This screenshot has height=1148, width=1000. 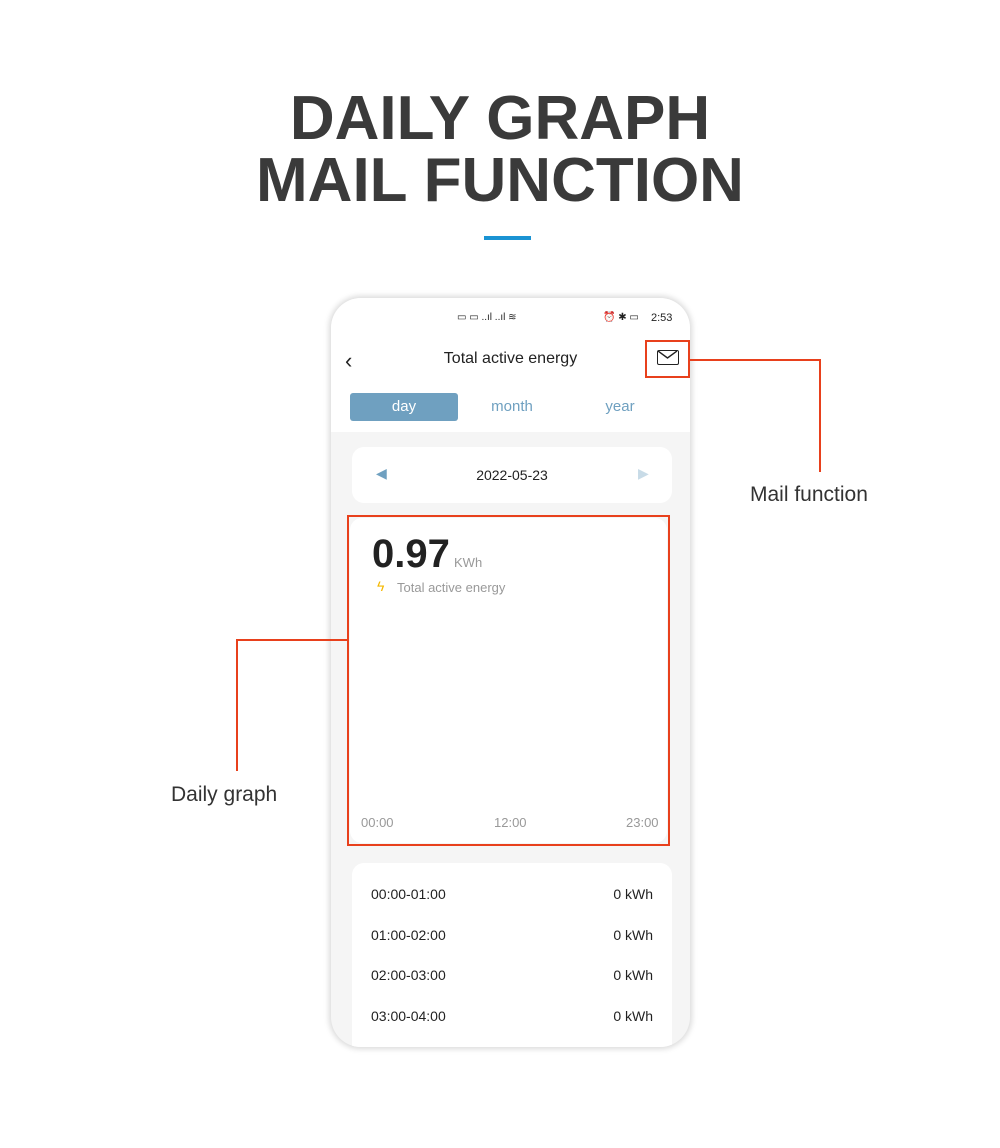 What do you see at coordinates (468, 562) in the screenshot?
I see `energy-unit: KWh` at bounding box center [468, 562].